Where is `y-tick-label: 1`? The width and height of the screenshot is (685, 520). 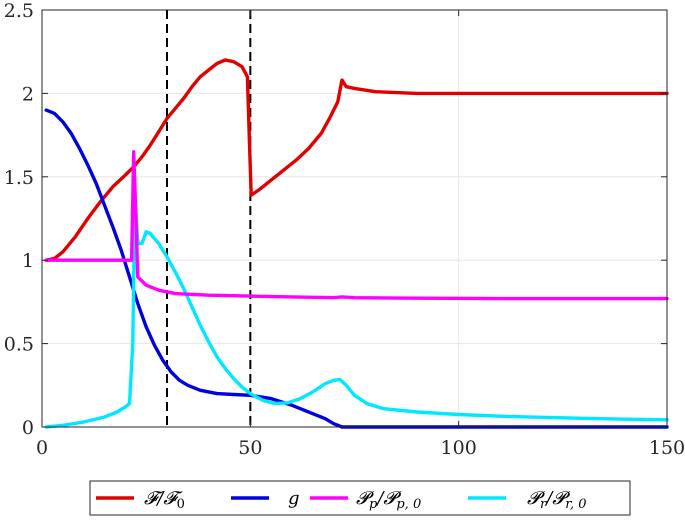
y-tick-label: 1 is located at coordinates (28, 261).